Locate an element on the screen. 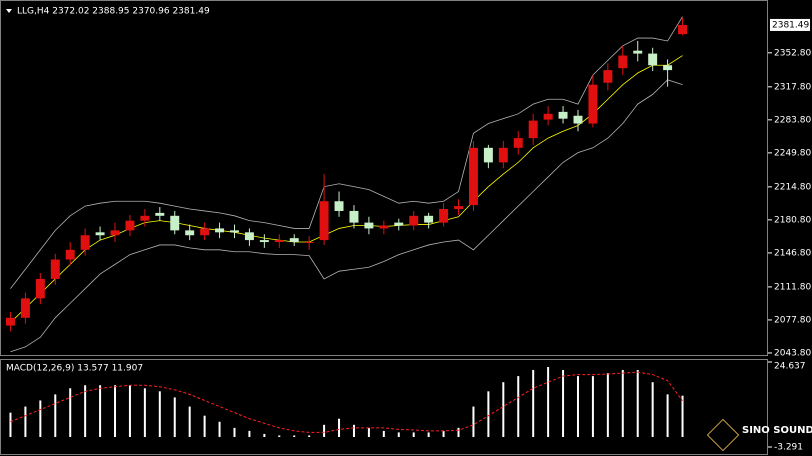 The width and height of the screenshot is (812, 456). price-box is located at coordinates (790, 24).